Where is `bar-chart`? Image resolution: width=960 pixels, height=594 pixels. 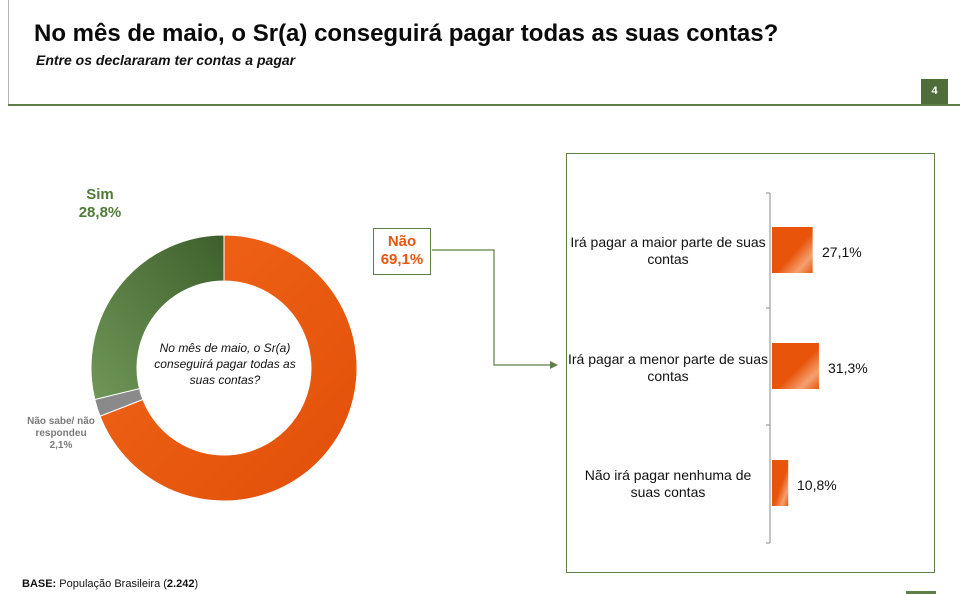
bar-chart is located at coordinates (792, 368).